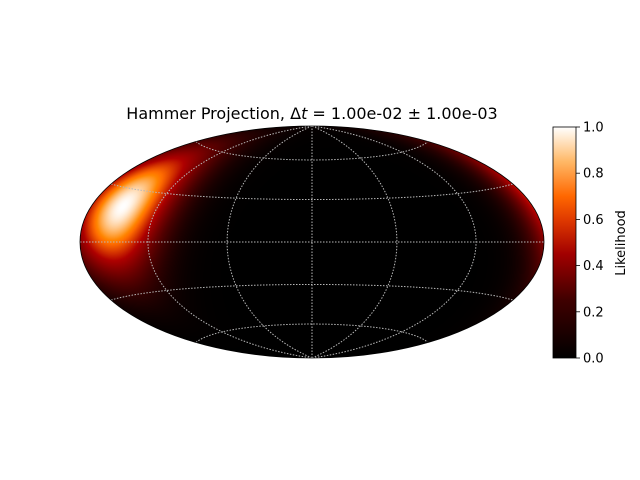 This screenshot has height=480, width=640. What do you see at coordinates (593, 359) in the screenshot?
I see `colorbar-tick-label: 0.0` at bounding box center [593, 359].